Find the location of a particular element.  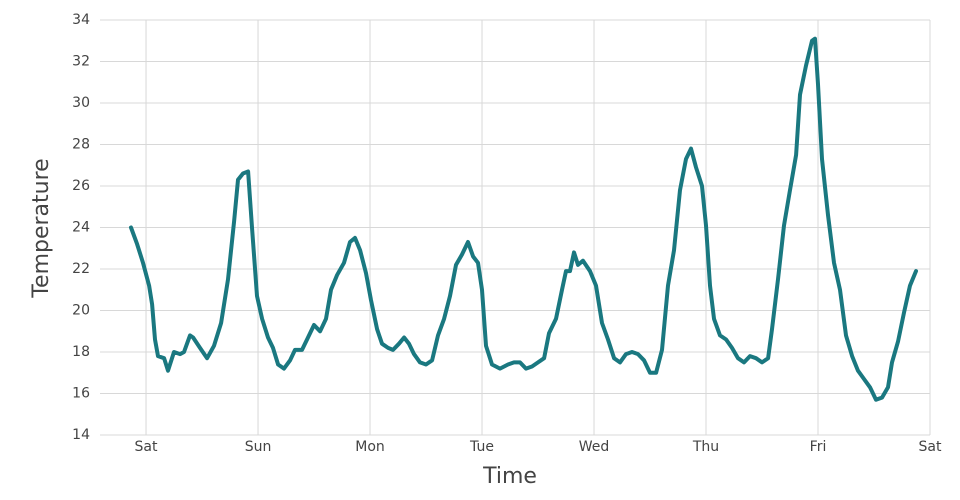

y-tick-label: 28 is located at coordinates (81, 145).